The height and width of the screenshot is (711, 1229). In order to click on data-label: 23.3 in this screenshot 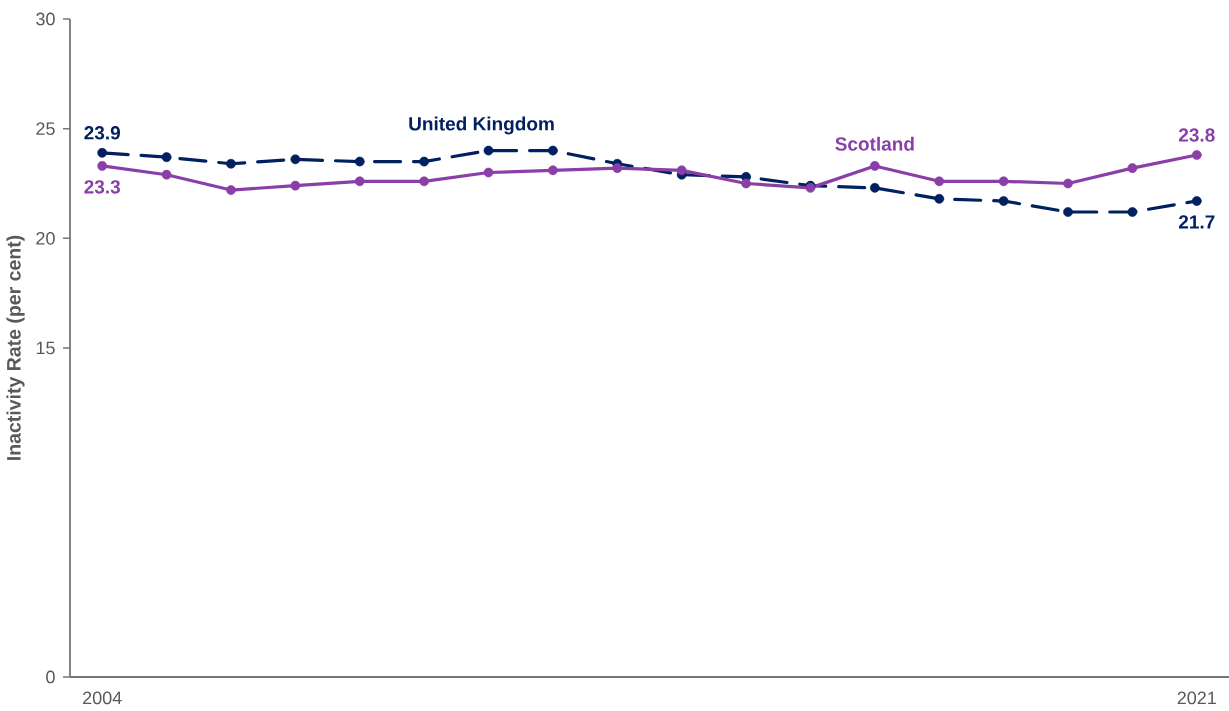, I will do `click(102, 187)`.